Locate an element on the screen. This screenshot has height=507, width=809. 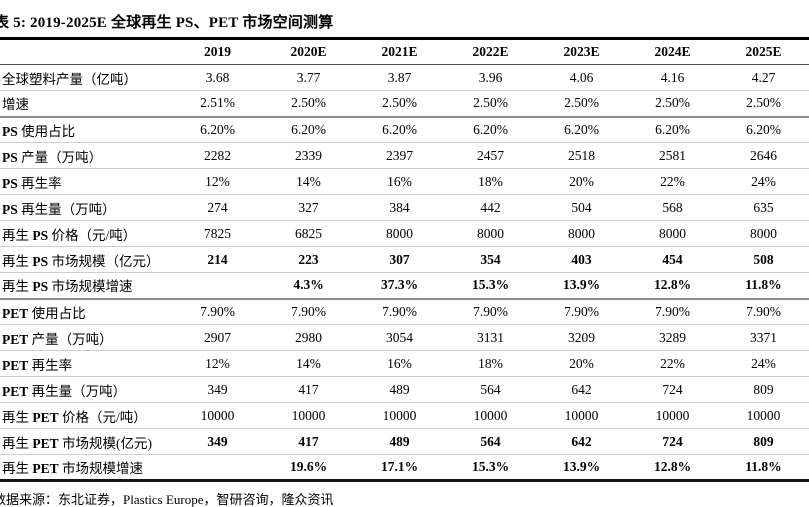
table-row: PET 再生率 12% 14% 16% 18% 20% 22% 24% is located at coordinates (404, 363).